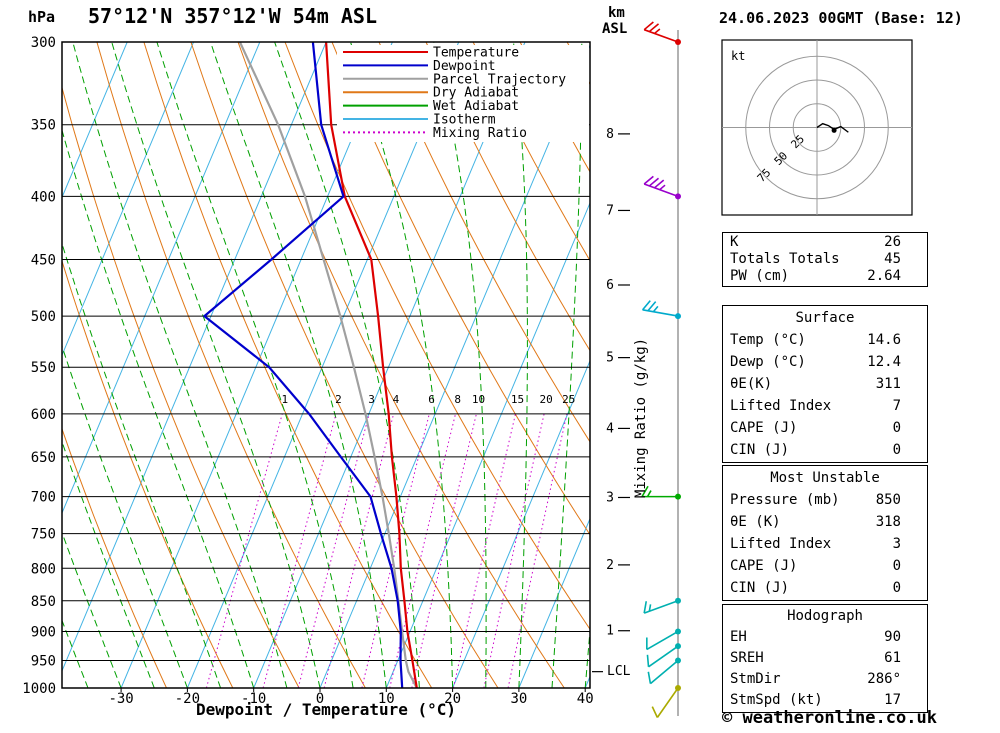 The width and height of the screenshot is (1000, 733). I want to click on km-axis: 1 2 3 4 5 6 7 8, so click(611, 400).